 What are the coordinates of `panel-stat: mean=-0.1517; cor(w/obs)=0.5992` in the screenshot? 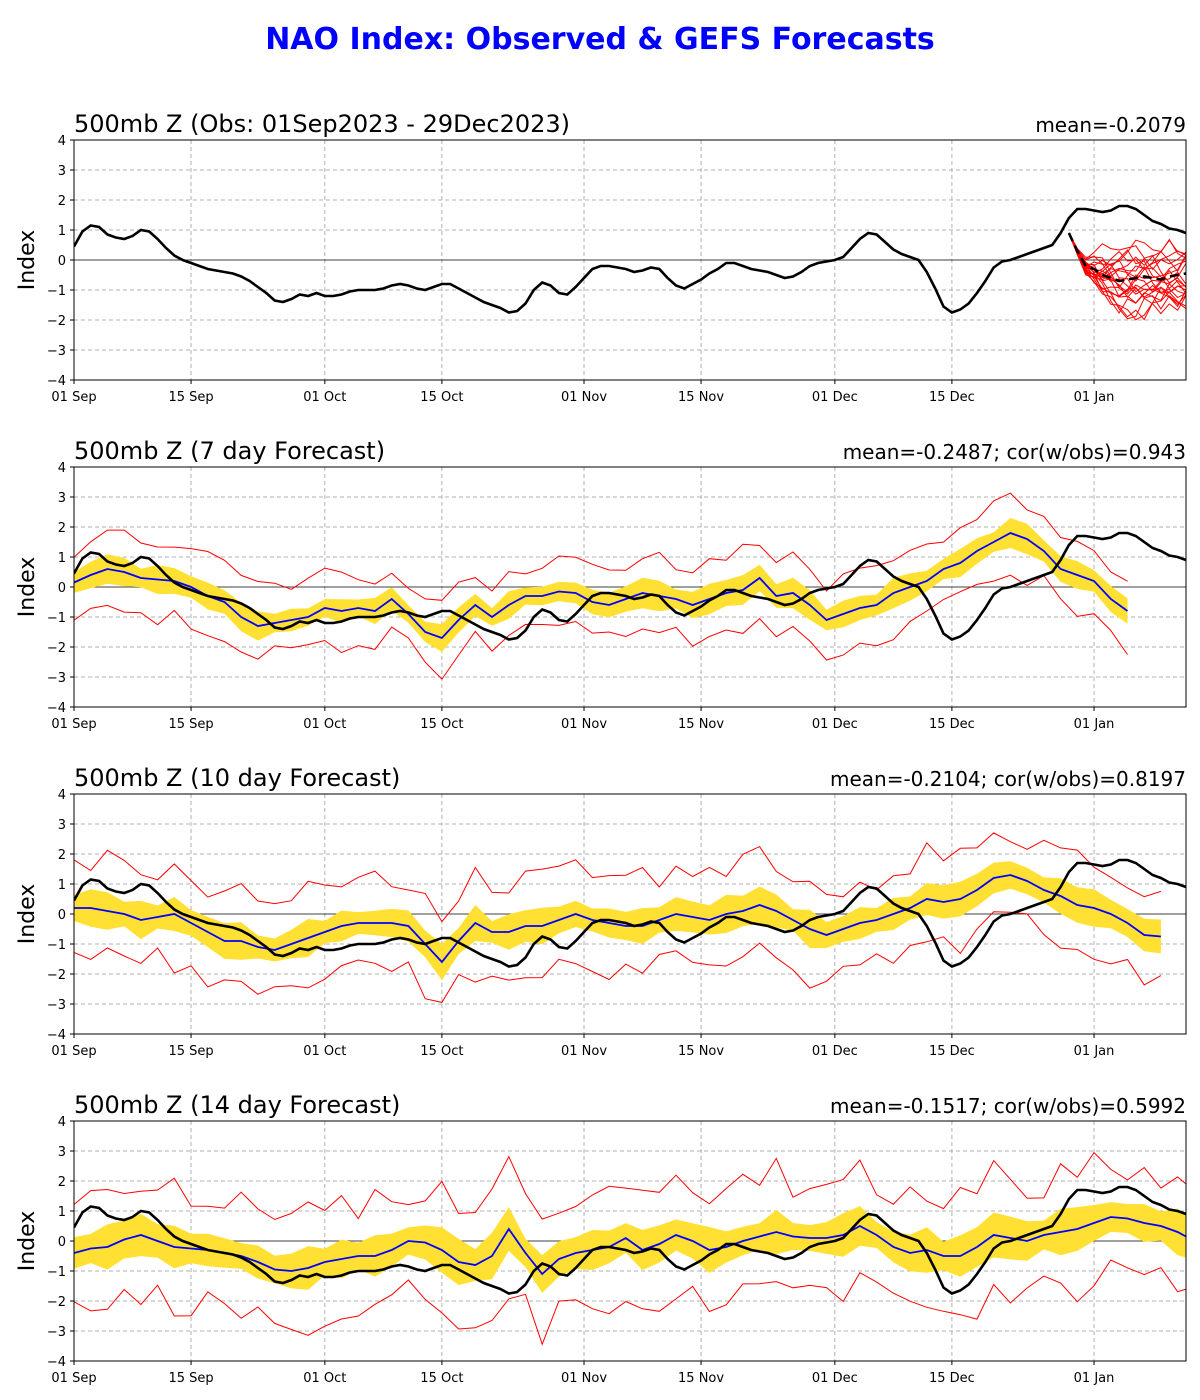 It's located at (1008, 1106).